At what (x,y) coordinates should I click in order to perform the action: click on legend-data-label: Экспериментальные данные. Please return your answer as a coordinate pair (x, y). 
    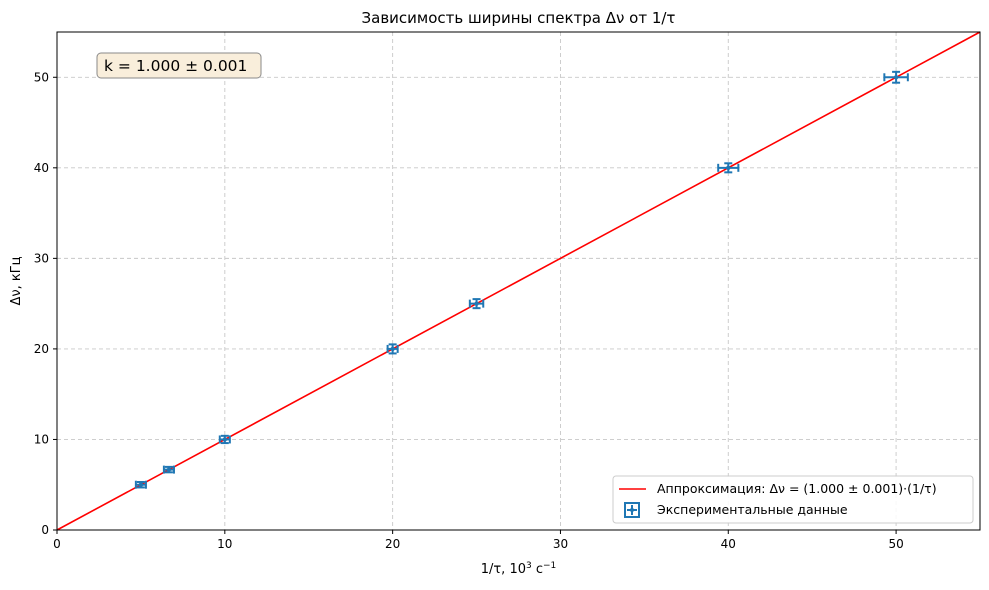
    Looking at the image, I should click on (752, 509).